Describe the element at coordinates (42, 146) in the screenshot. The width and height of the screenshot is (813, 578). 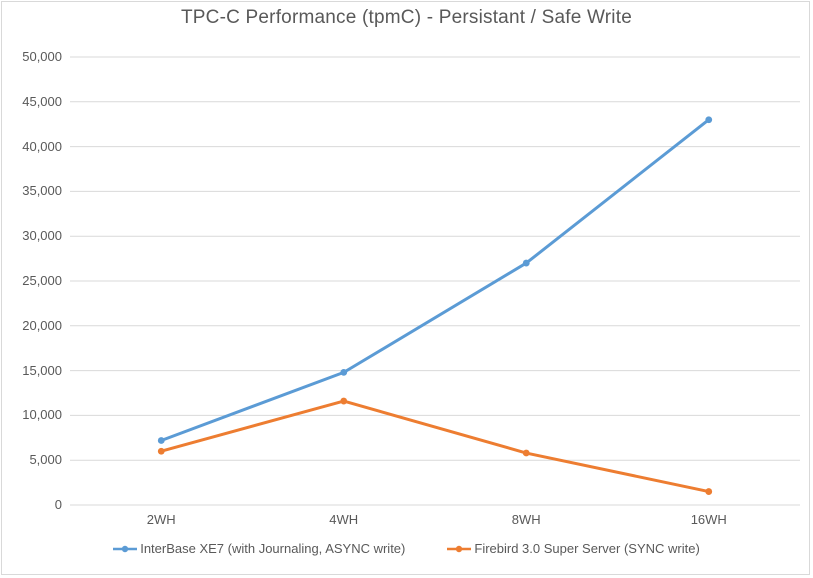
I see `y-axis-tick-label: 40,000` at that location.